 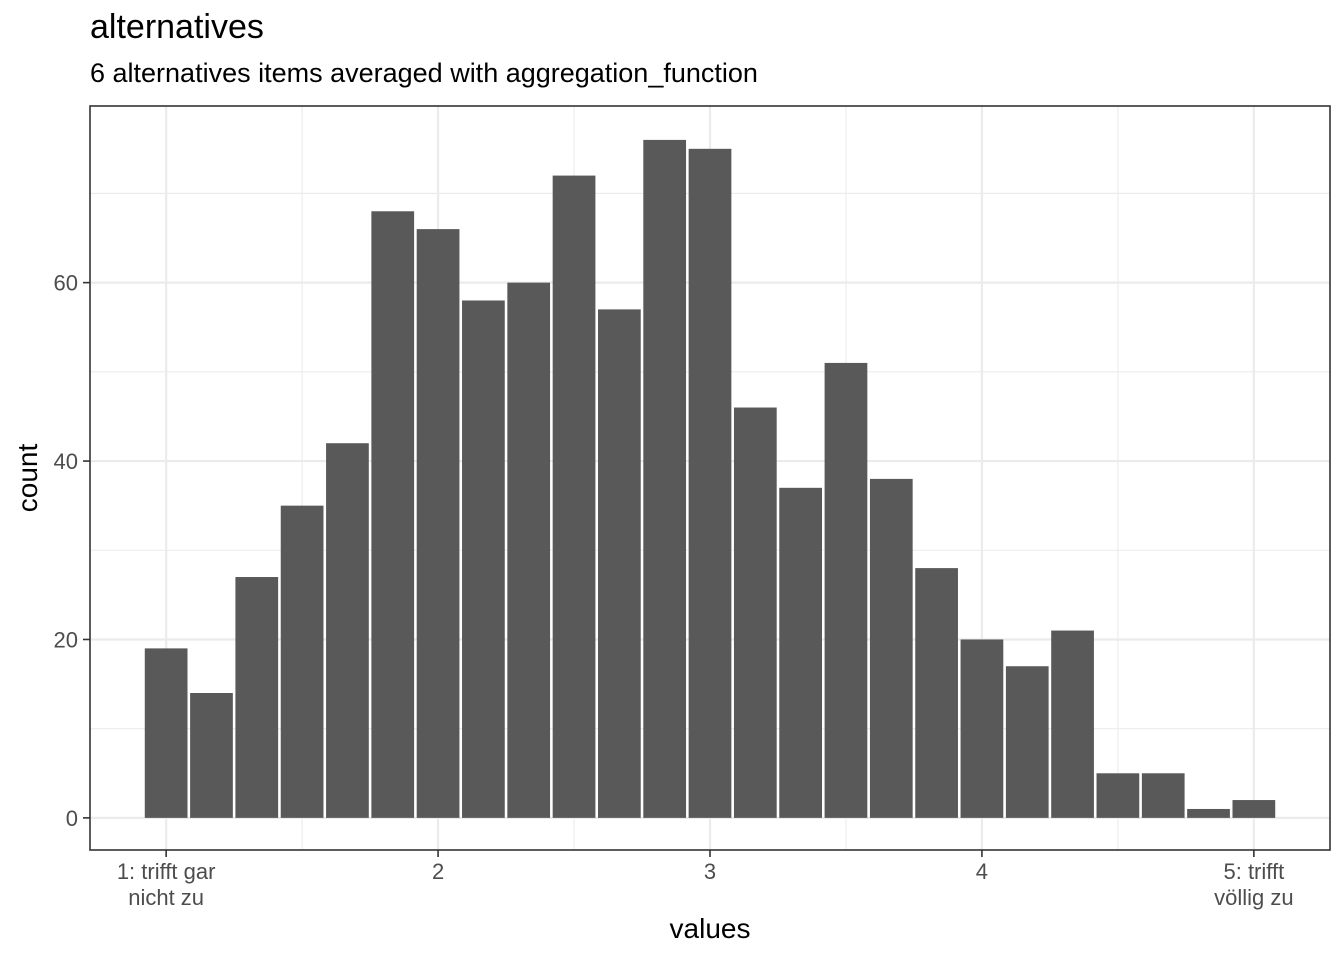 I want to click on x-tick-label: 4, so click(x=982, y=871).